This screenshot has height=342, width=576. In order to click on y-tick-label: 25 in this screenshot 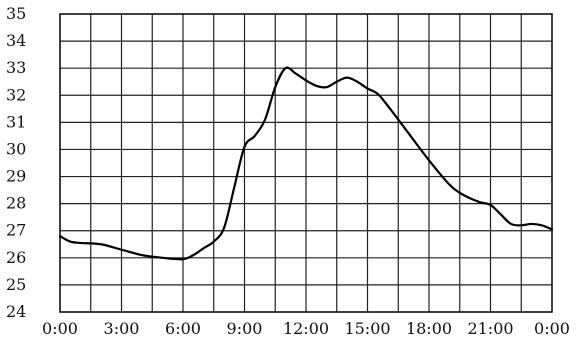, I will do `click(16, 284)`.